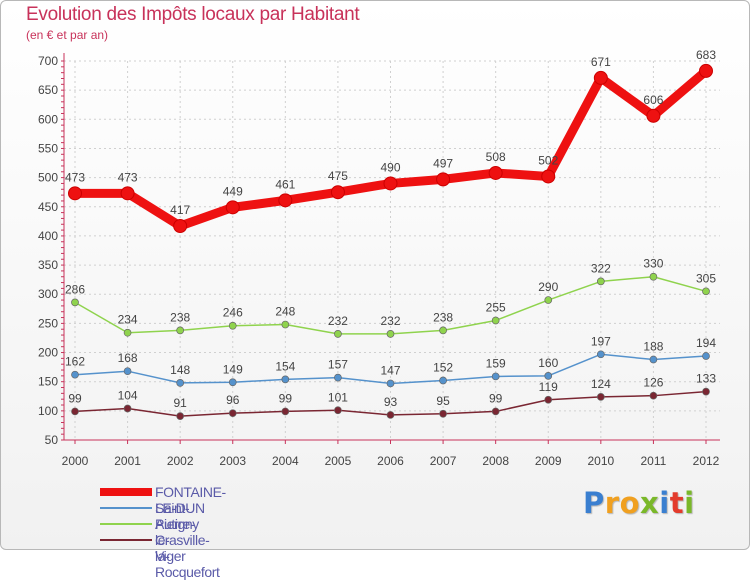  Describe the element at coordinates (127, 461) in the screenshot. I see `x-tick-label: 2001` at that location.